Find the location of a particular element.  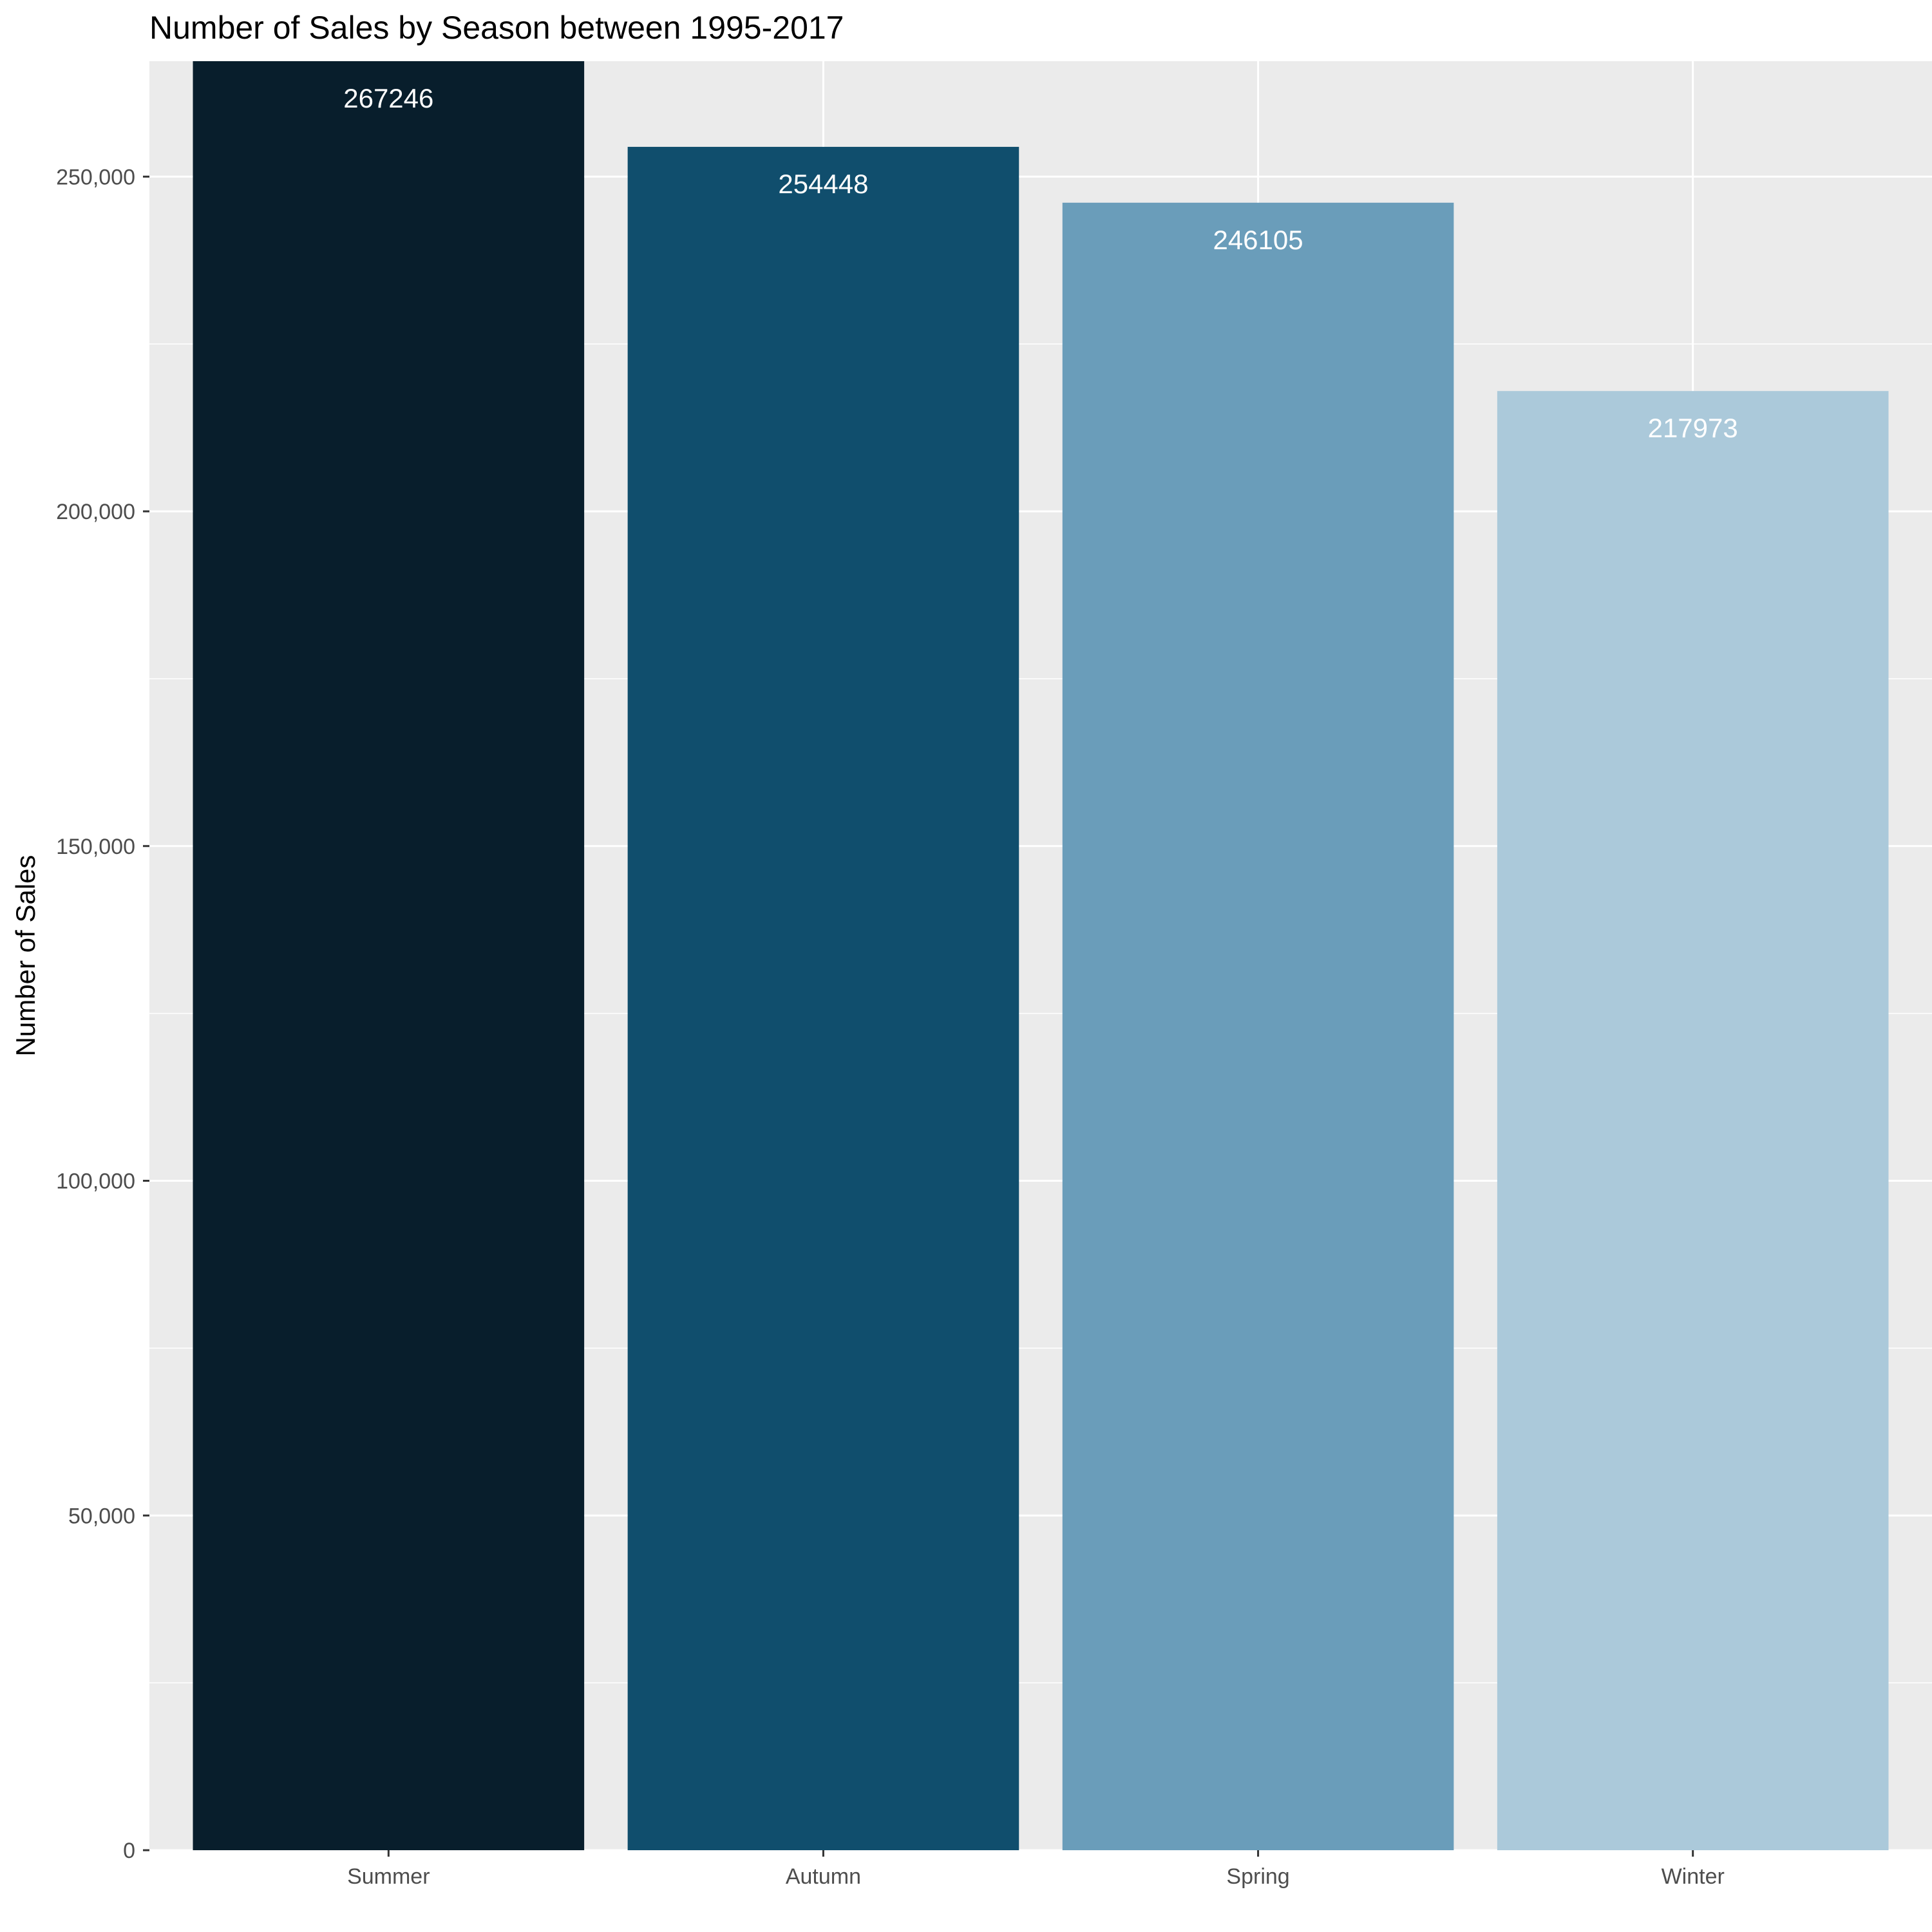

x-tick-label-spring: Spring is located at coordinates (1257, 1876).